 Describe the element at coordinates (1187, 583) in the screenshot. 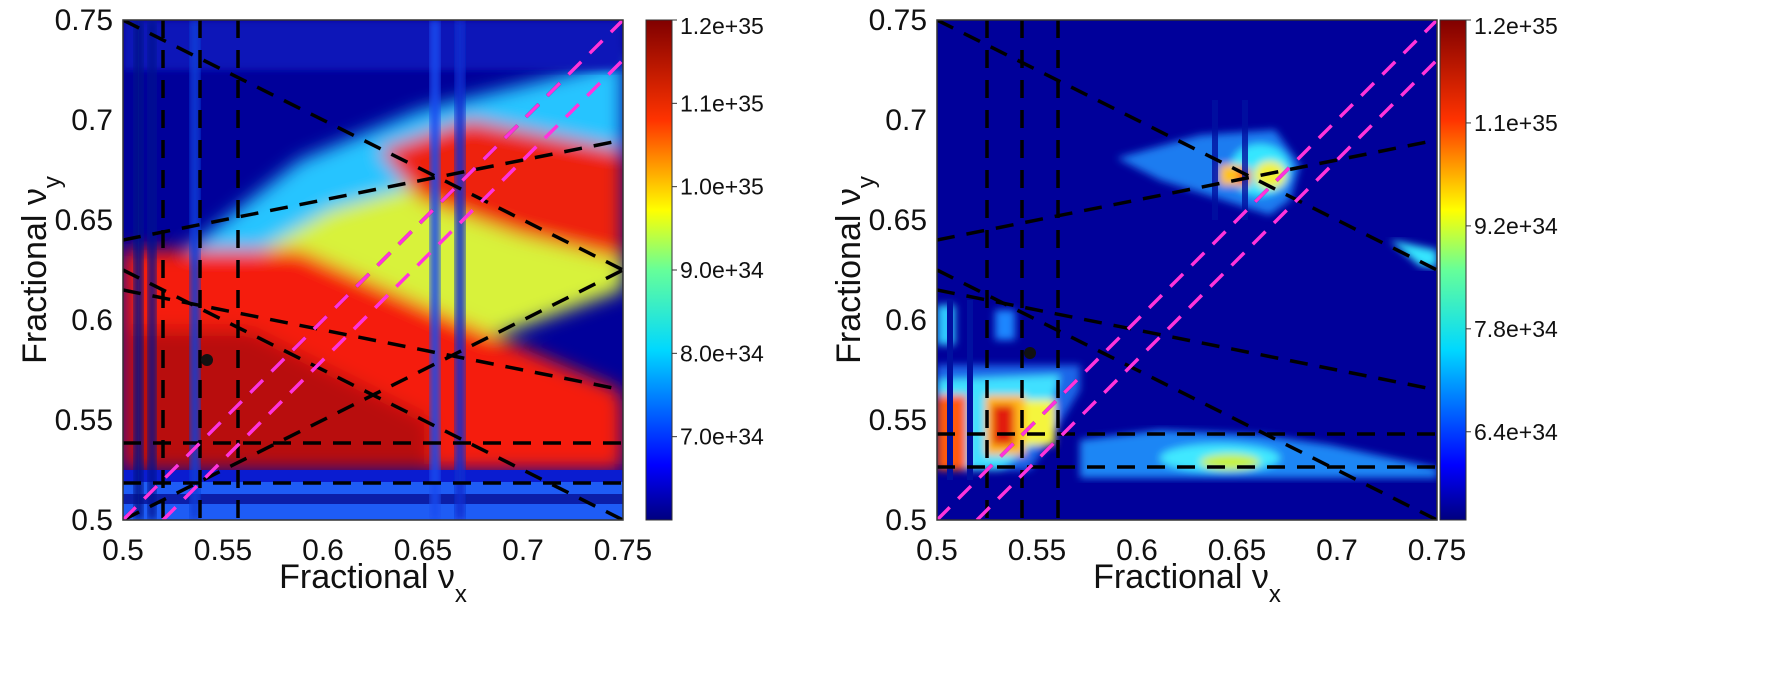

I see `right-x-axis-label: Fractional νx` at that location.